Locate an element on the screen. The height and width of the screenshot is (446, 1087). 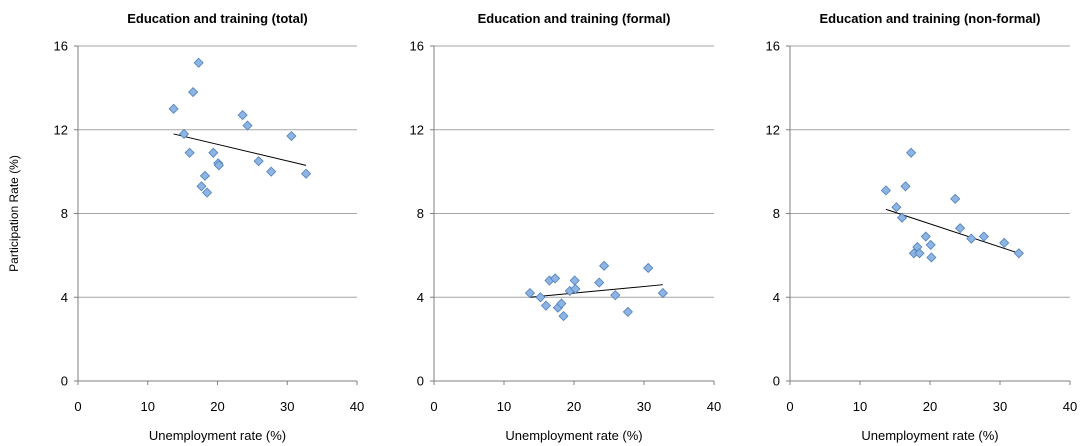
chart-title: Education and training (non-formal) is located at coordinates (930, 18).